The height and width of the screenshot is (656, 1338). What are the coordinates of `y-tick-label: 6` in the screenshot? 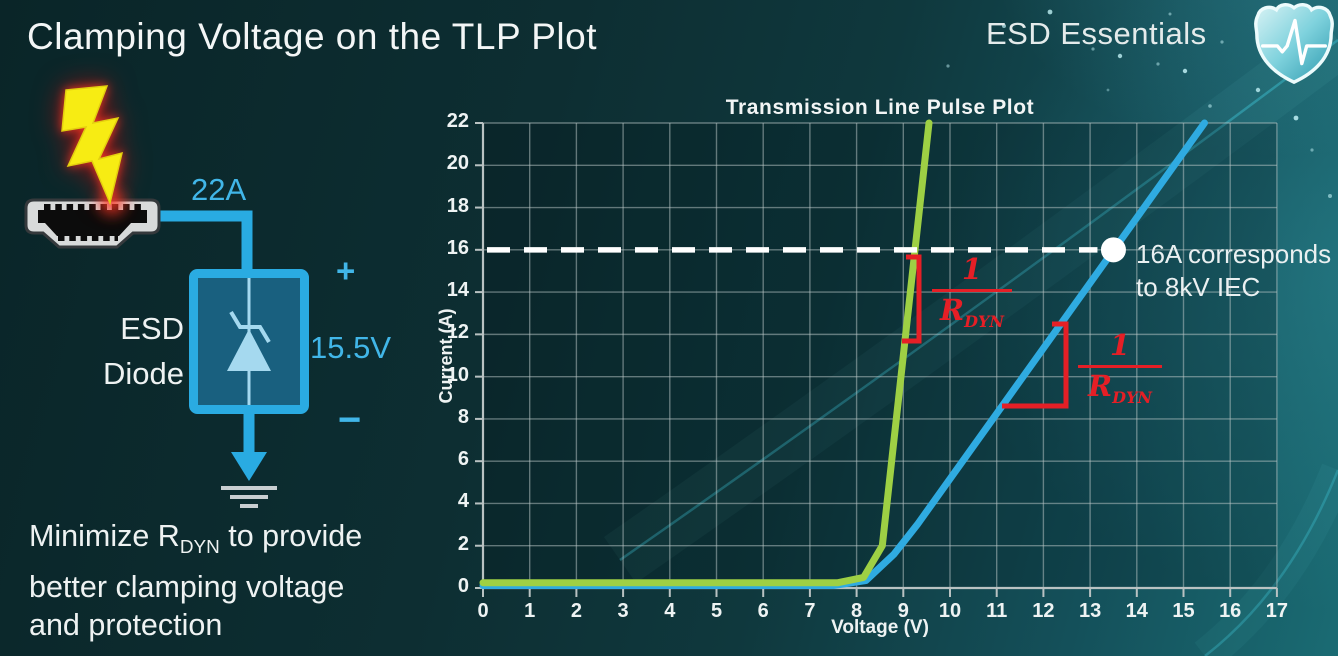 It's located at (463, 459).